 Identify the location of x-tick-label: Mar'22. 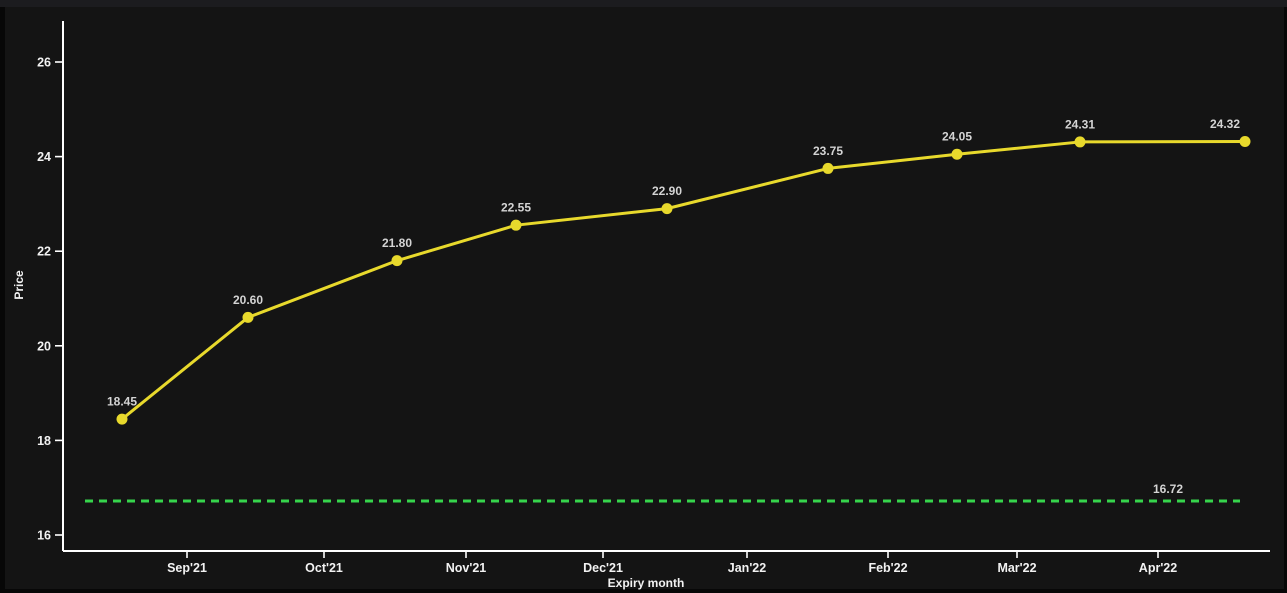
(1016, 568).